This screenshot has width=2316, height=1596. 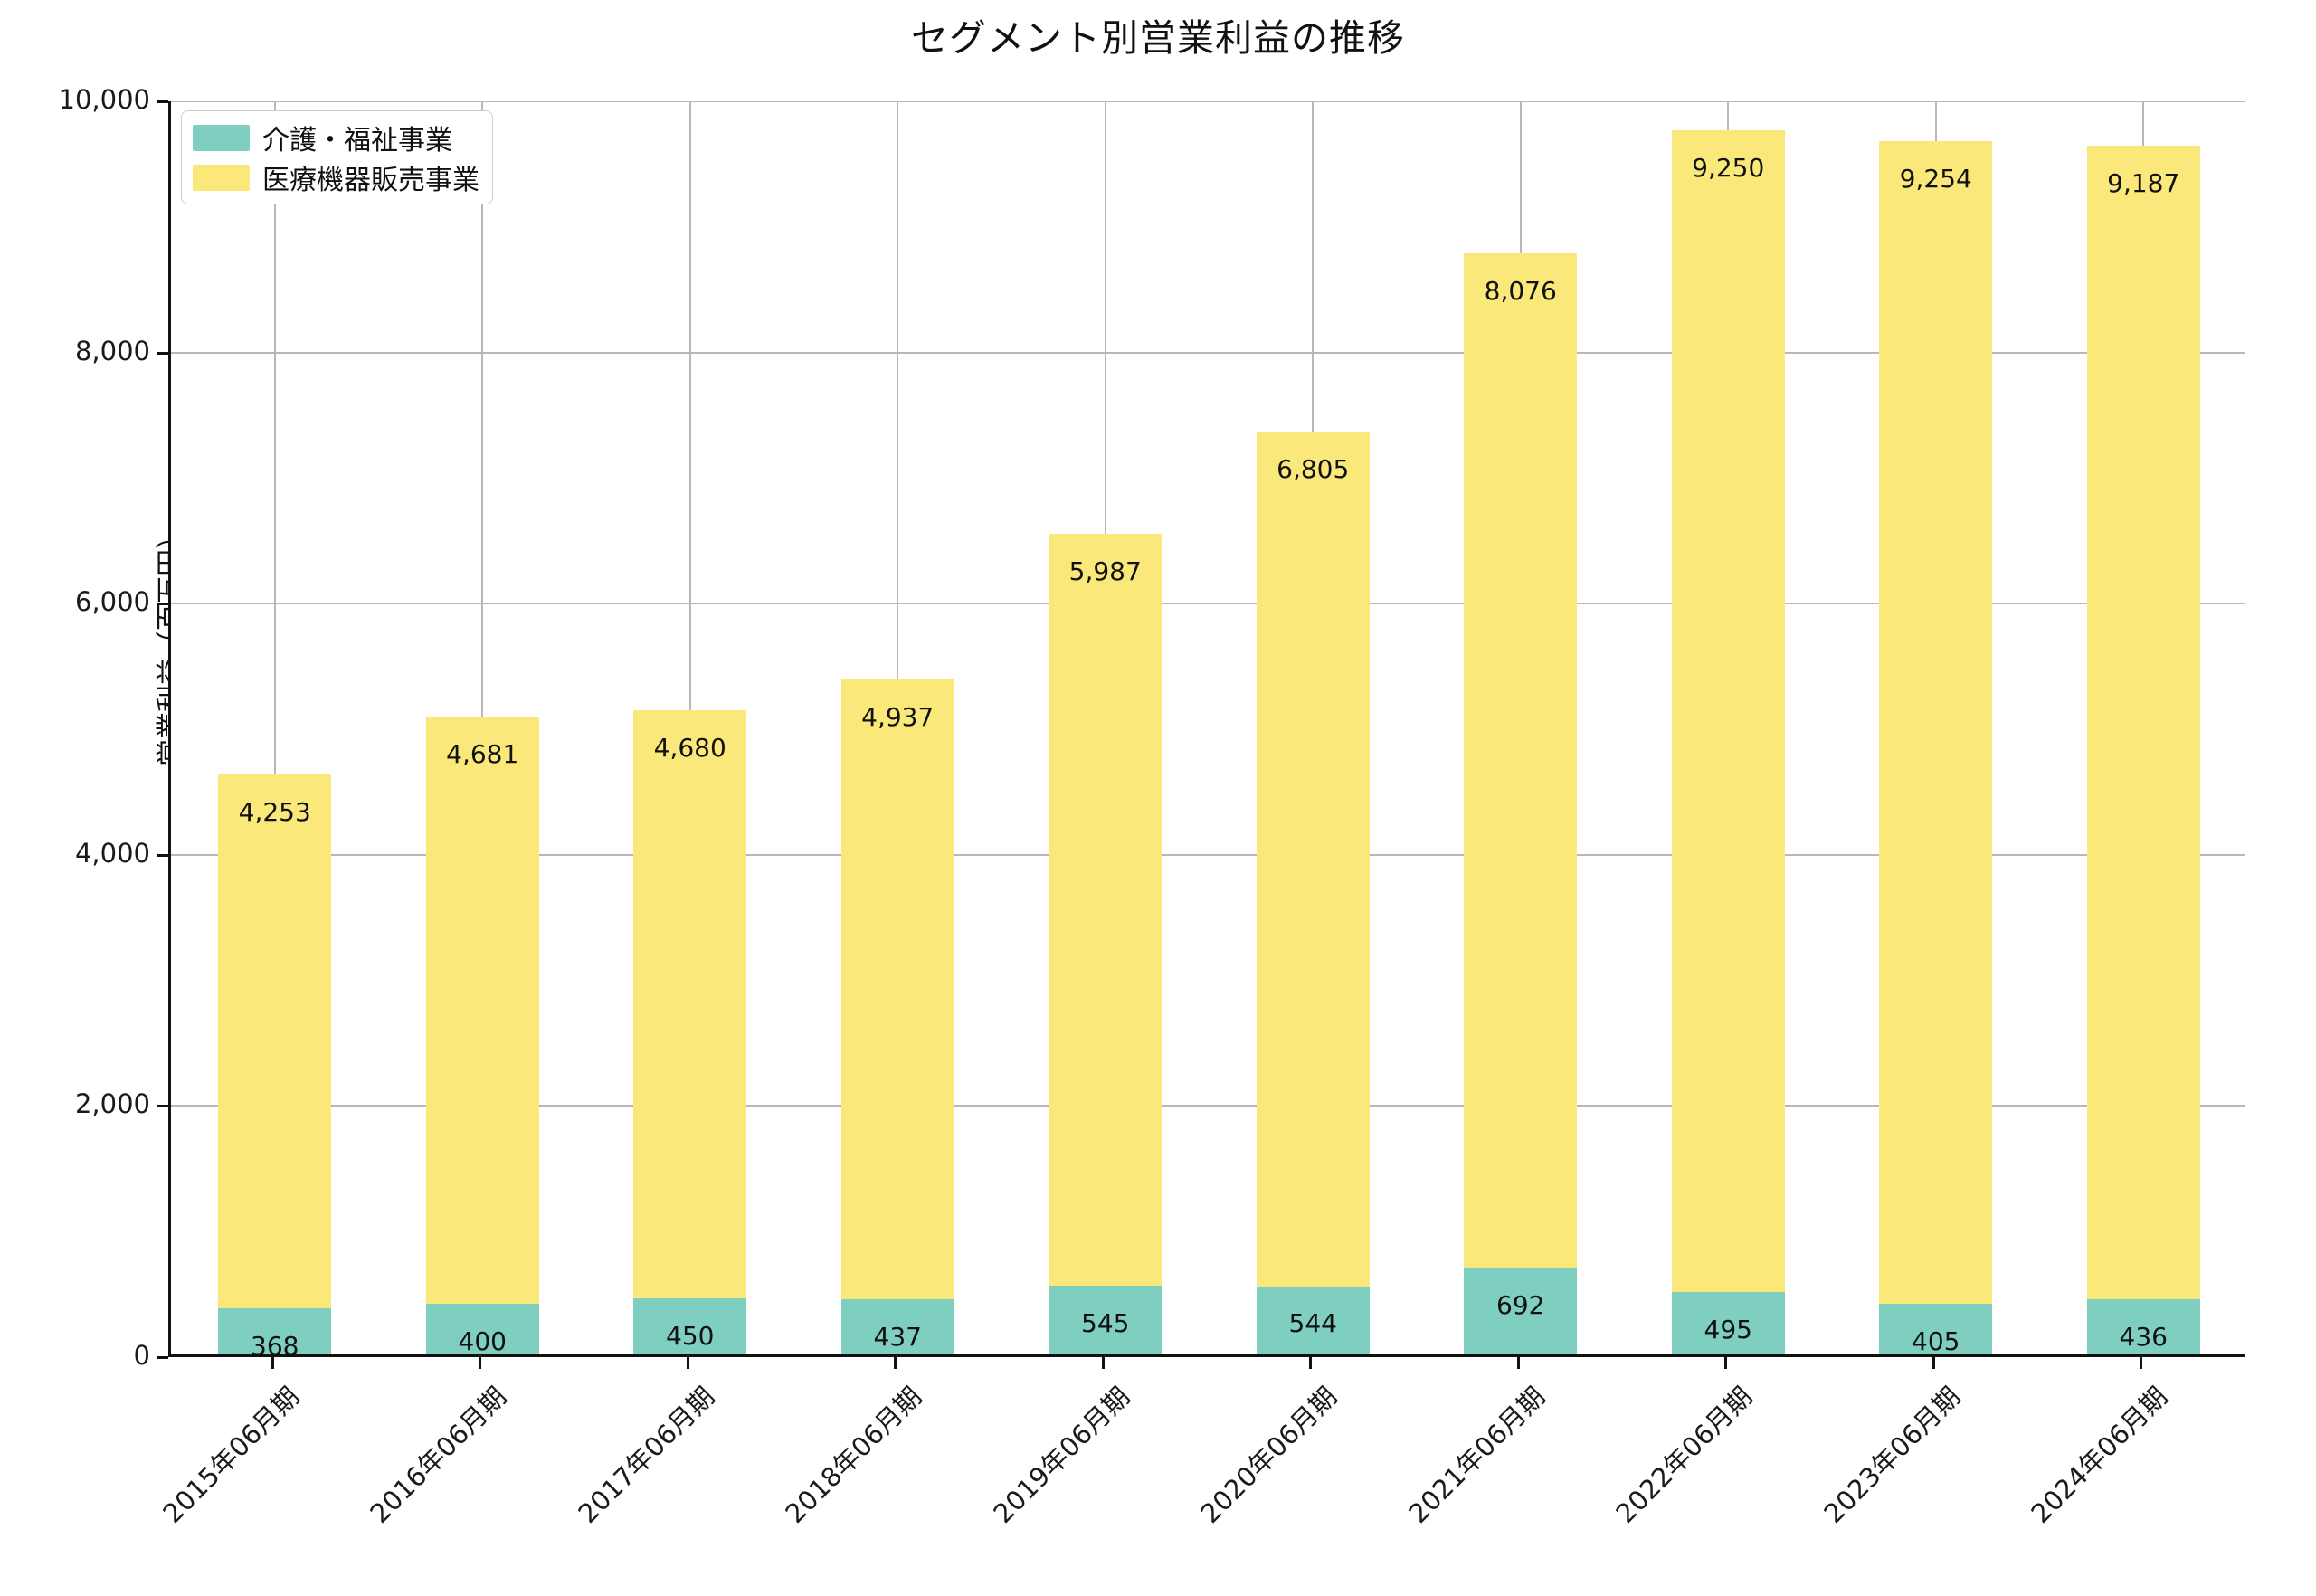 What do you see at coordinates (1061, 1456) in the screenshot?
I see `x-tick-label: 2019年06月期` at bounding box center [1061, 1456].